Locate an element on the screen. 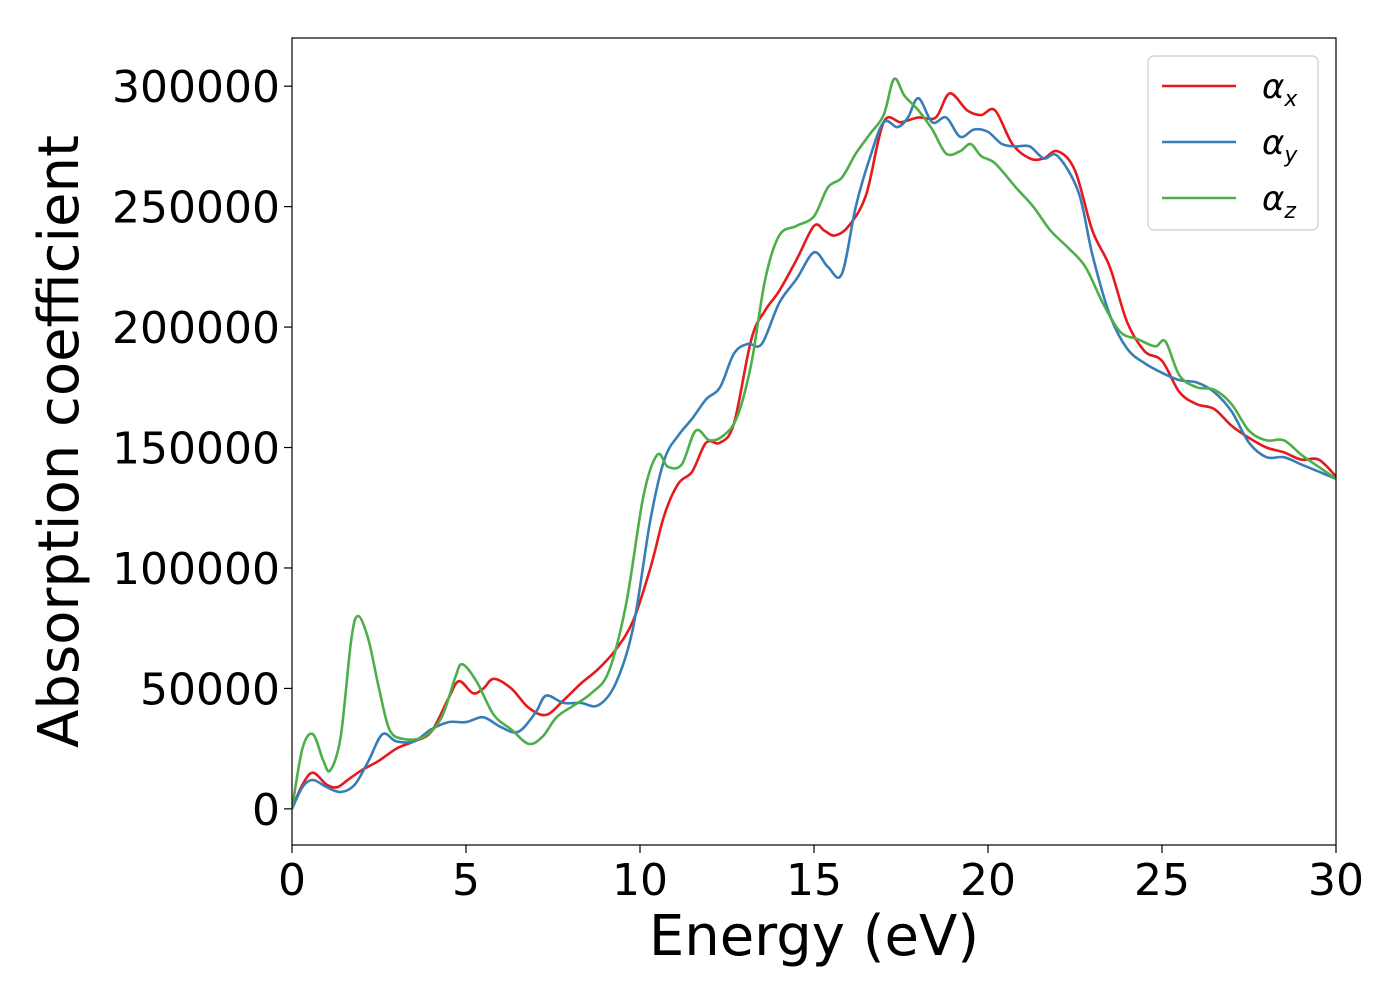  y-axis-ticks: 0 50000 100000 150000 200000 250000 300000 is located at coordinates (202, 449).